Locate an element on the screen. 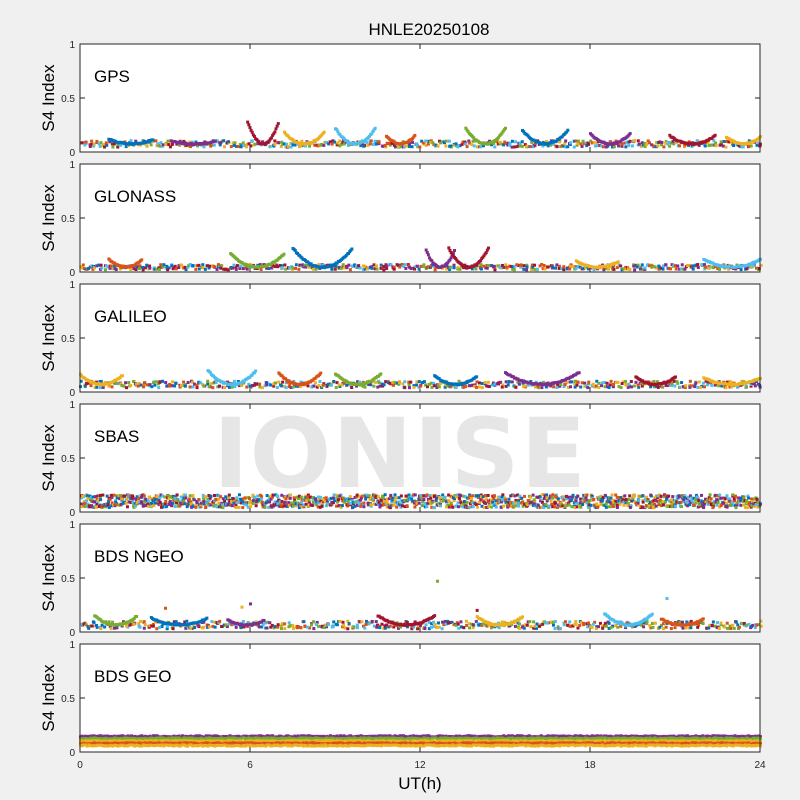 This screenshot has height=800, width=800. panel-plot-area is located at coordinates (420, 98).